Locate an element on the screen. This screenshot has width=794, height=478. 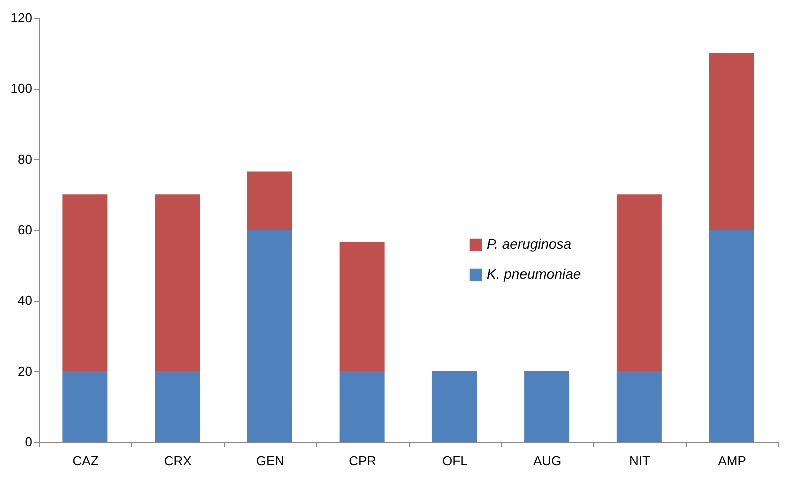
y-tick-label: 60 is located at coordinates (25, 230).